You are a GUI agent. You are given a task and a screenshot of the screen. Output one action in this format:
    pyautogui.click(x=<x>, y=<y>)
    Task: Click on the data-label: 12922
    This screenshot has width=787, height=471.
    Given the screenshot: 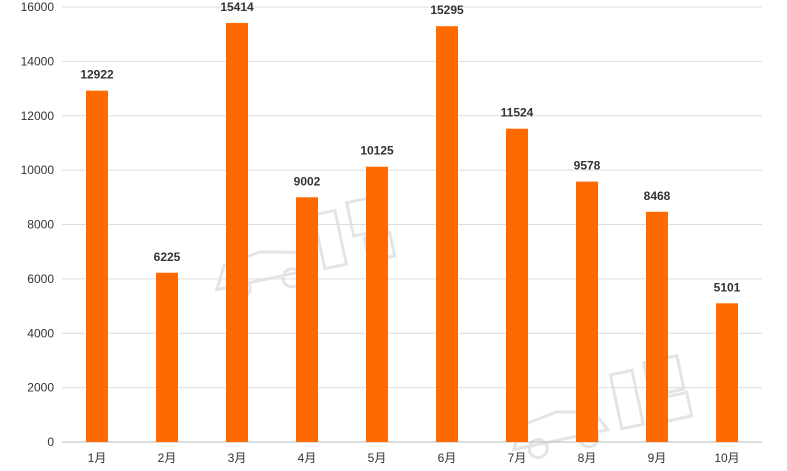 What is the action you would take?
    pyautogui.click(x=97, y=75)
    